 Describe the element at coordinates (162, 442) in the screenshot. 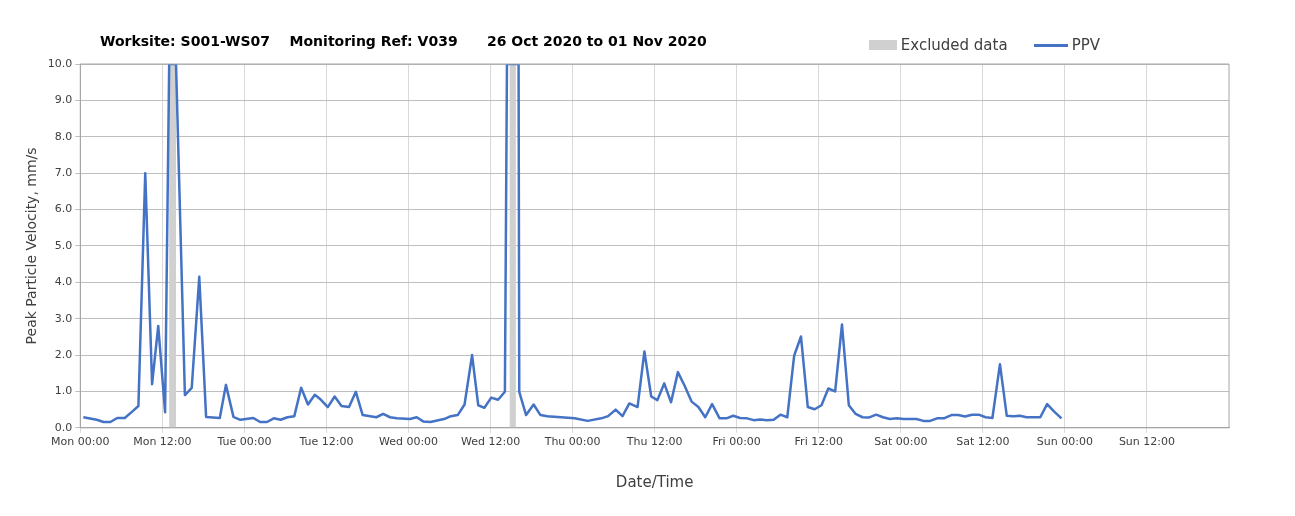

I see `x-tick-label: Mon 12:00` at that location.